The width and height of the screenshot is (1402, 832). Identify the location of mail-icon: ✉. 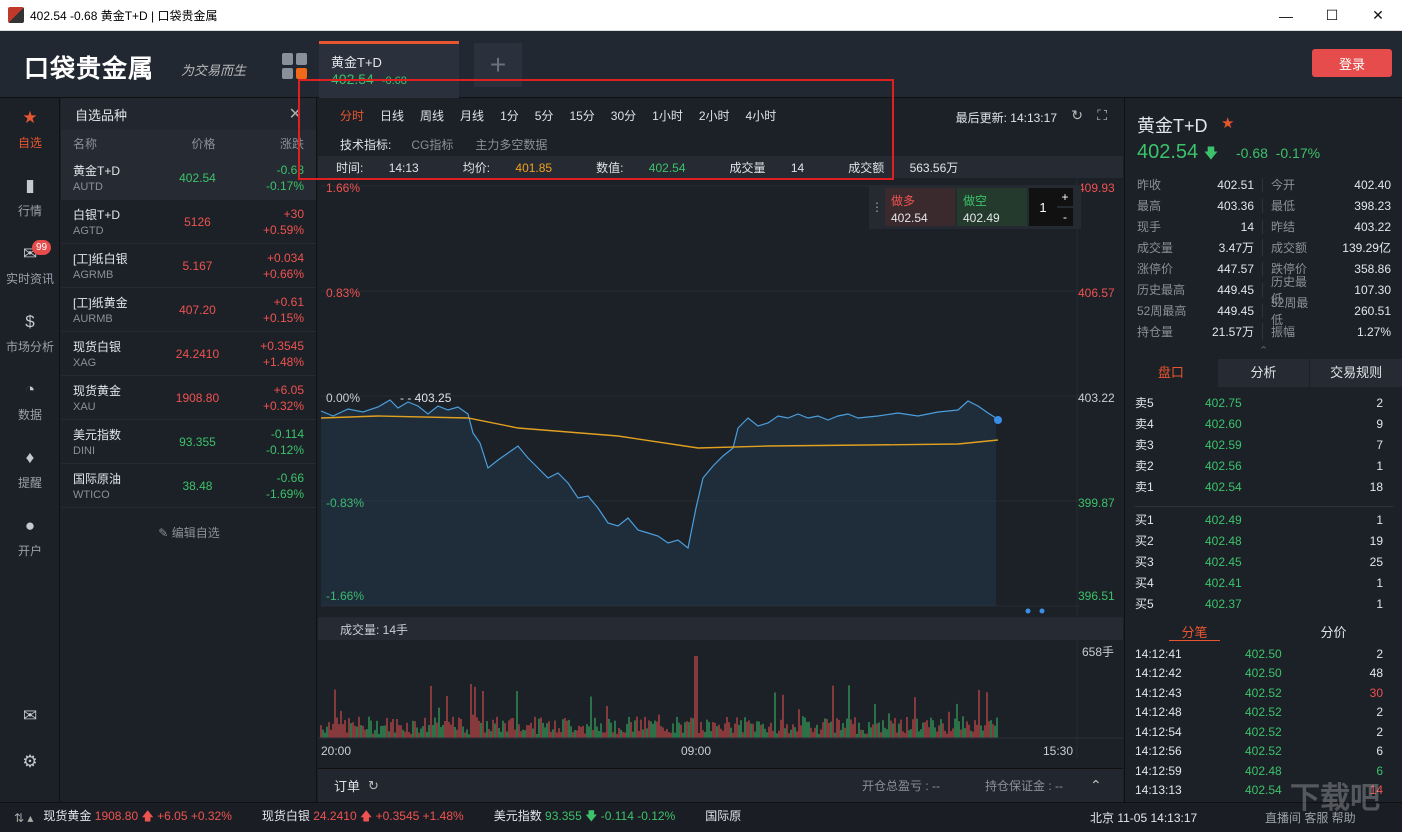
(30, 715).